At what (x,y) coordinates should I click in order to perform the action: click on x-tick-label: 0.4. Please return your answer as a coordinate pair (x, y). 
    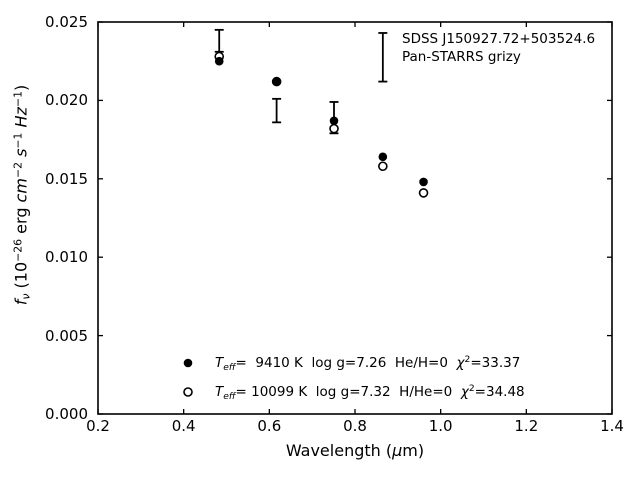
    Looking at the image, I should click on (183, 426).